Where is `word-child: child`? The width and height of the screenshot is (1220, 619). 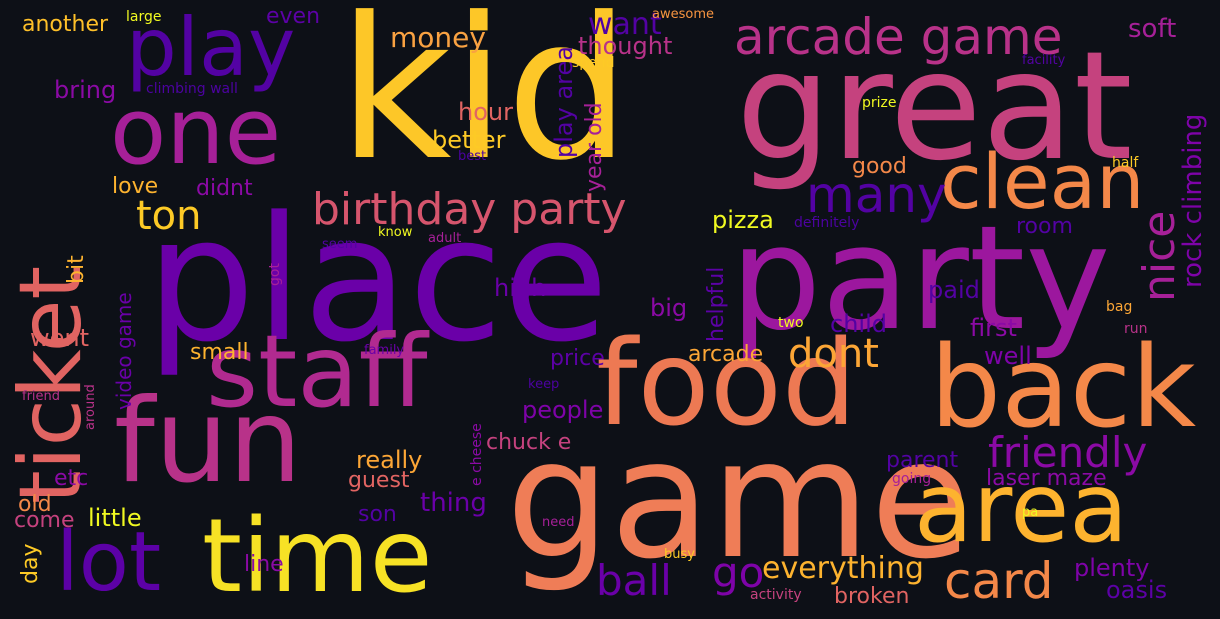
word-child: child is located at coordinates (858, 324).